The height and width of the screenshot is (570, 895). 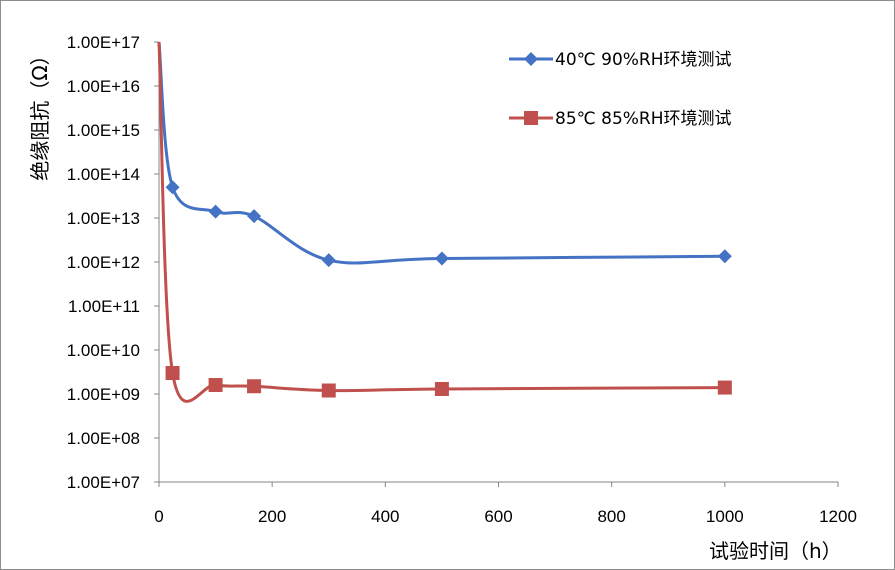 I want to click on legend-item-1: 85℃ 85%RH环境测试, so click(x=620, y=119).